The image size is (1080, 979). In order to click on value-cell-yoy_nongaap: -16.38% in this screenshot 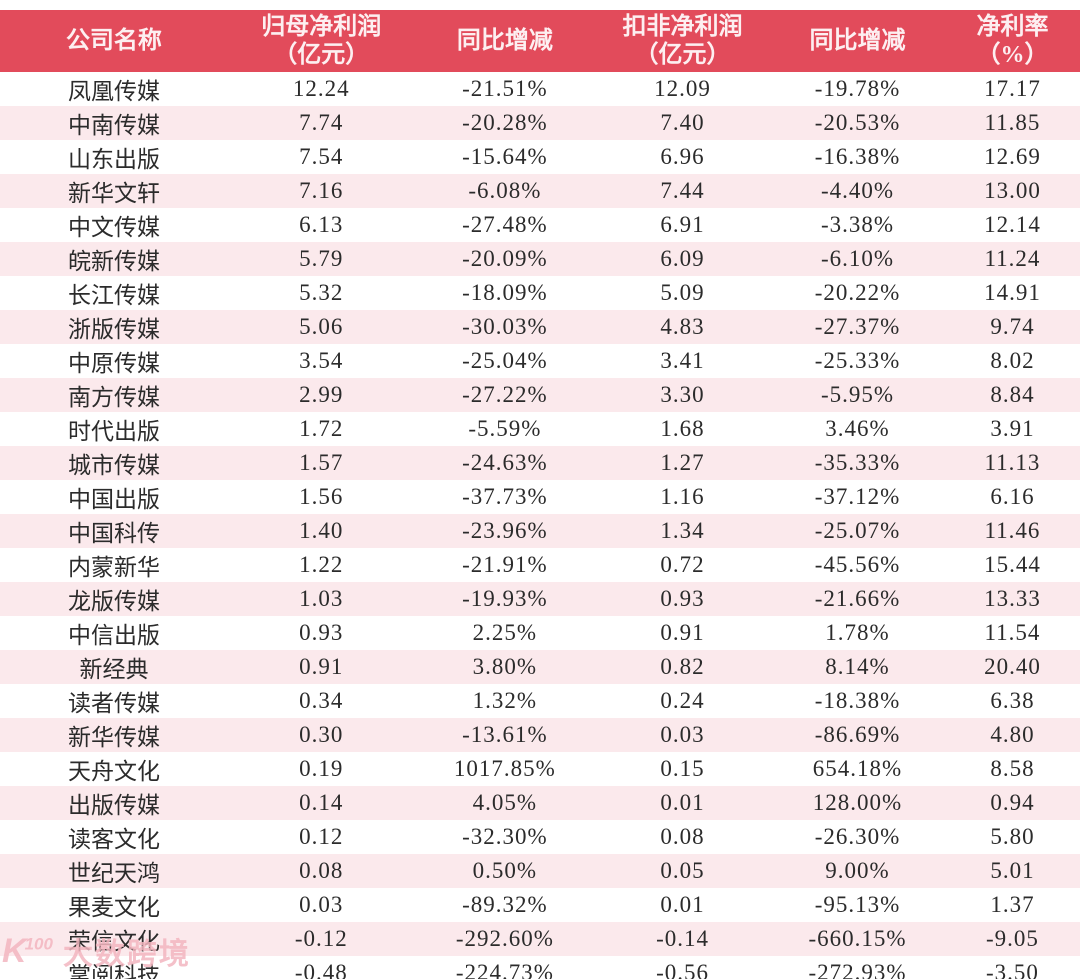, I will do `click(857, 156)`.